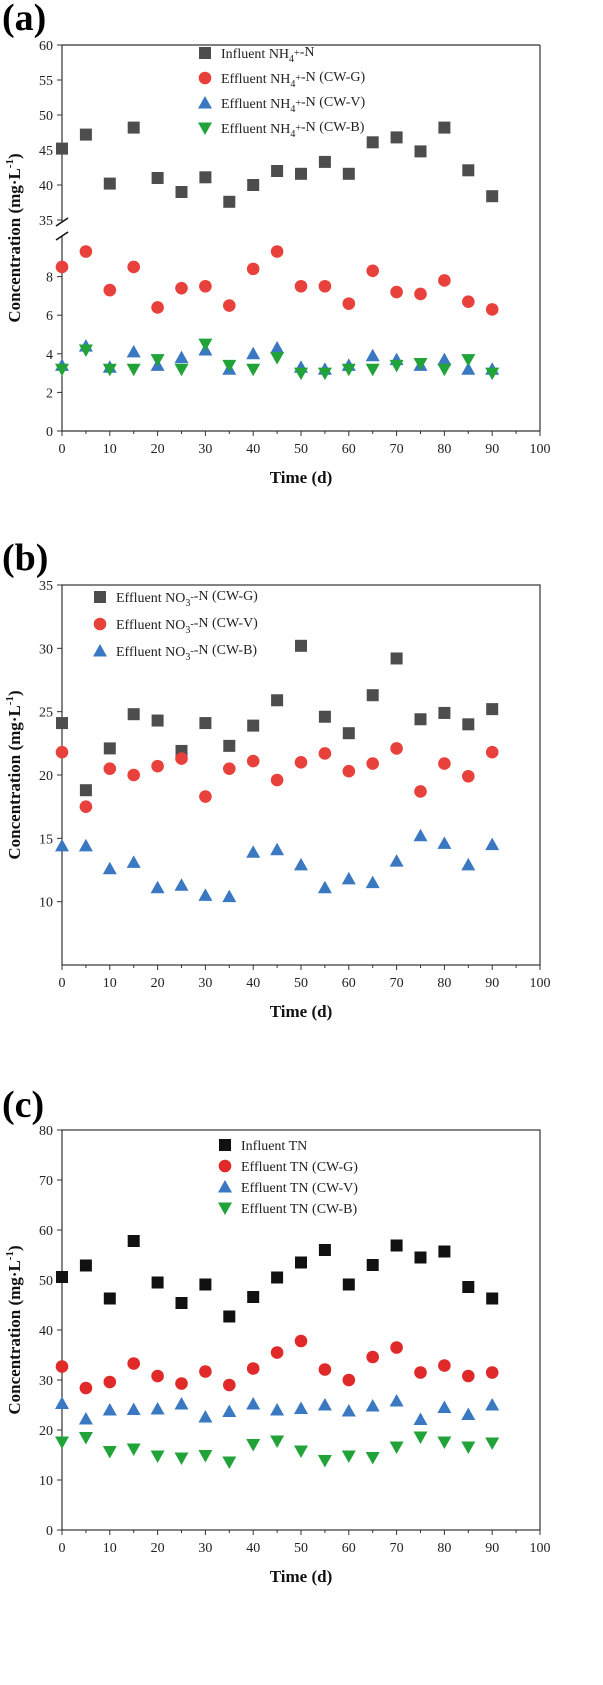  I want to click on x-tick-label: 90, so click(492, 449).